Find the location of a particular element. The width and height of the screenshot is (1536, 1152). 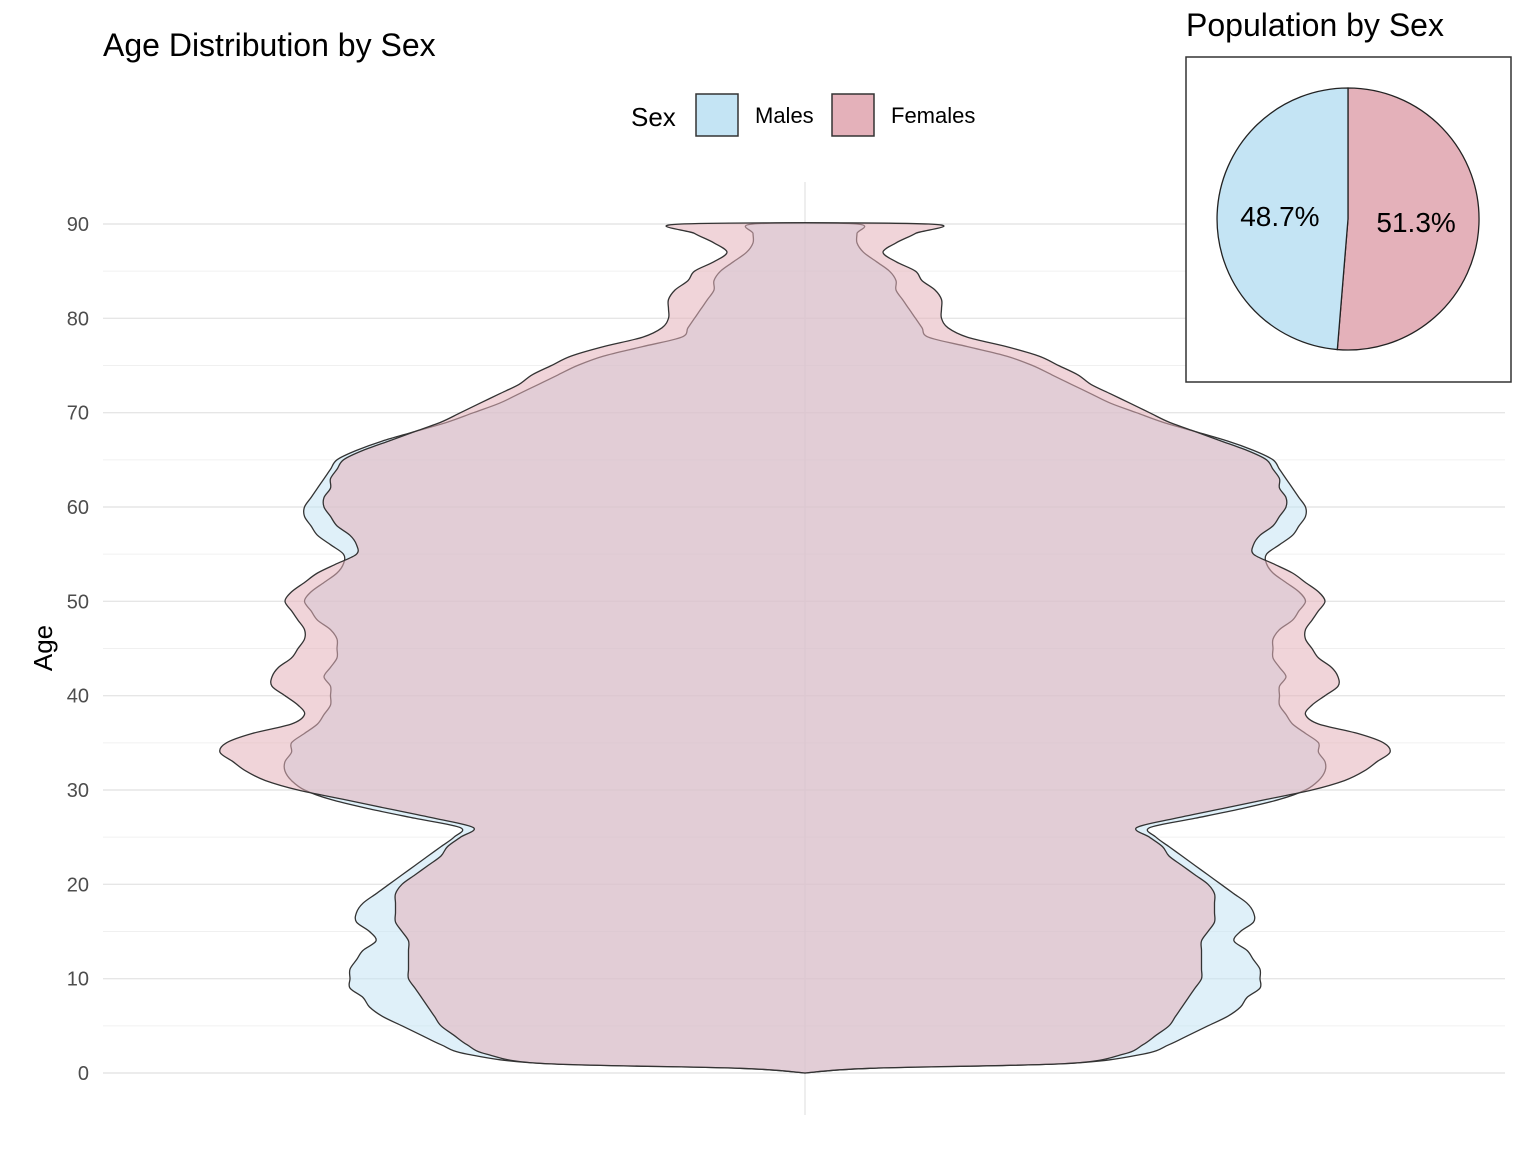

chart-title: Age Distribution by Sex is located at coordinates (269, 45).